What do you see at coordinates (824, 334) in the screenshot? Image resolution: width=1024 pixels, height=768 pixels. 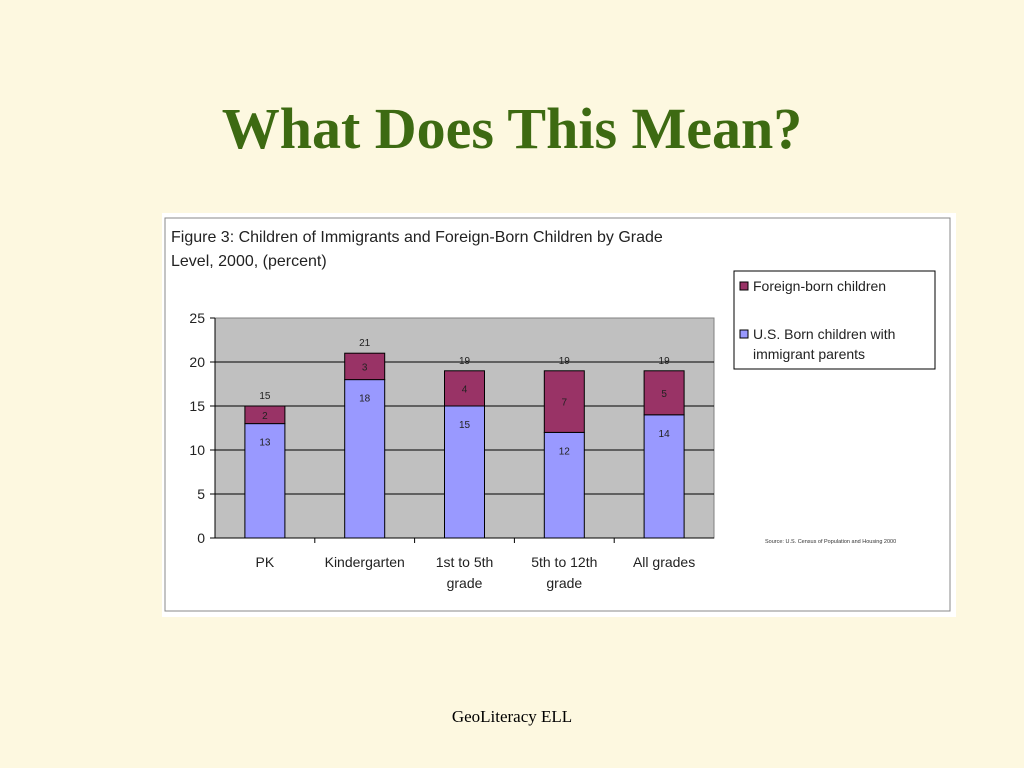 I see `legend-label: U.S. Born children with` at bounding box center [824, 334].